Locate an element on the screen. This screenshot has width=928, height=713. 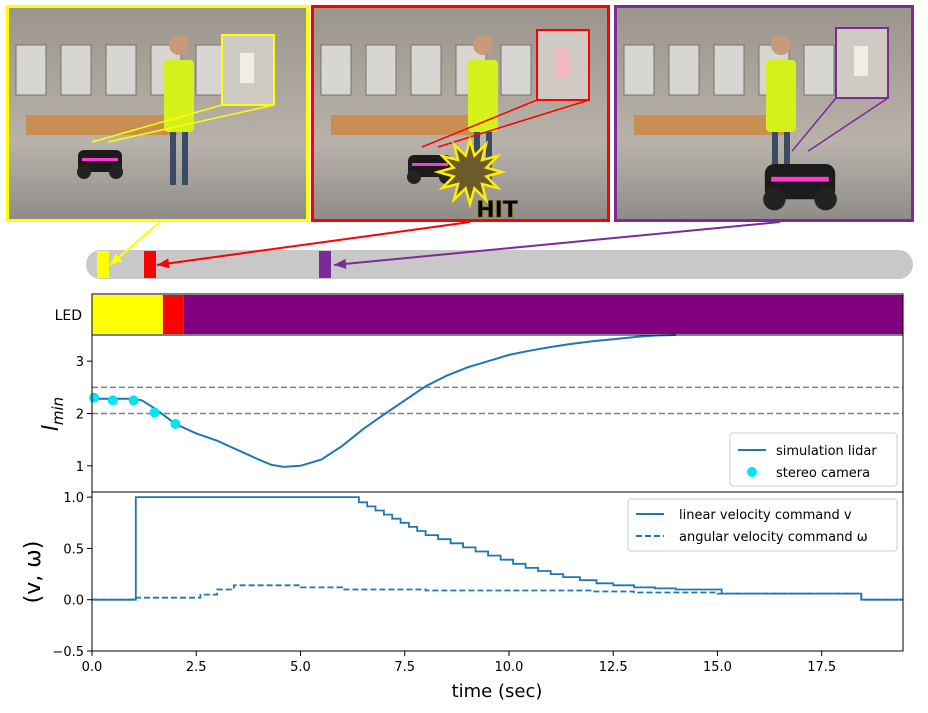
legend-label-linear: linear velocity command v is located at coordinates (765, 515).